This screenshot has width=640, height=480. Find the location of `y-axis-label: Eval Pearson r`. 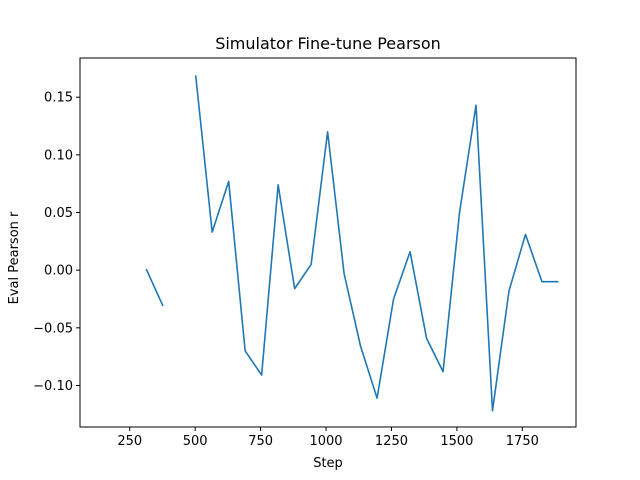

y-axis-label: Eval Pearson r is located at coordinates (14, 257).